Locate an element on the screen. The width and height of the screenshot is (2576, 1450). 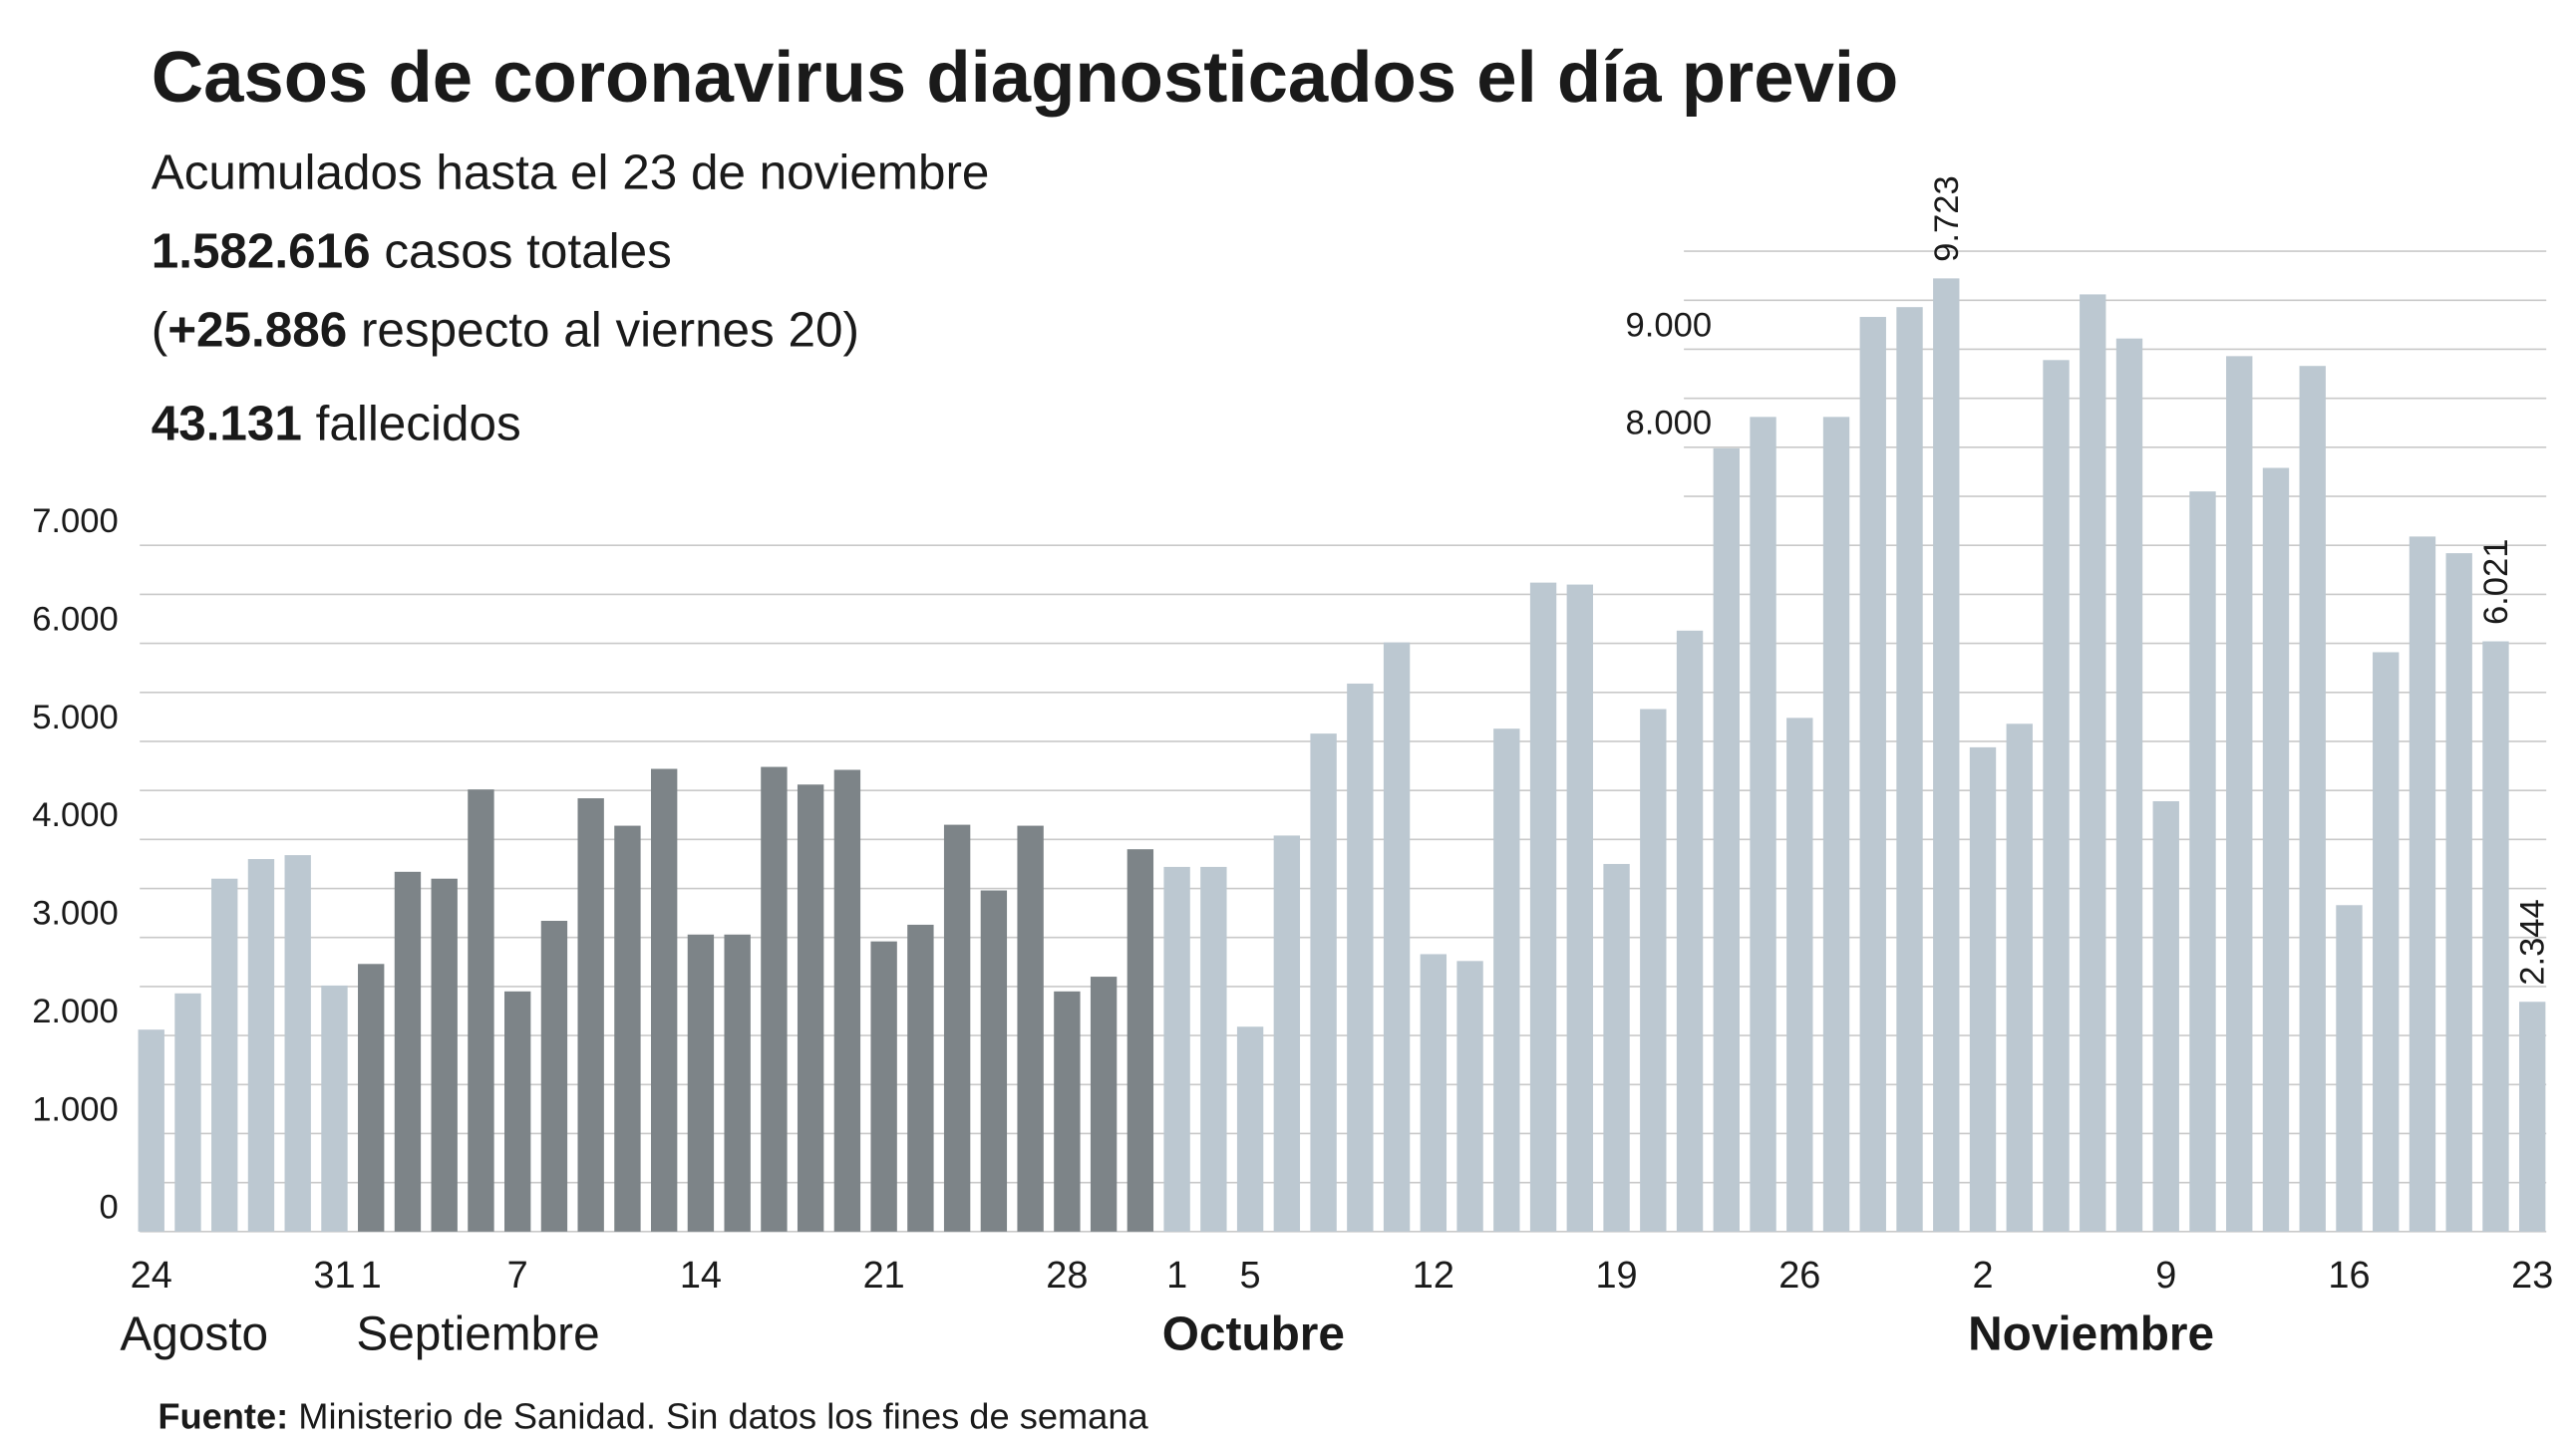
x-tick-label: 16 is located at coordinates (2349, 1276).